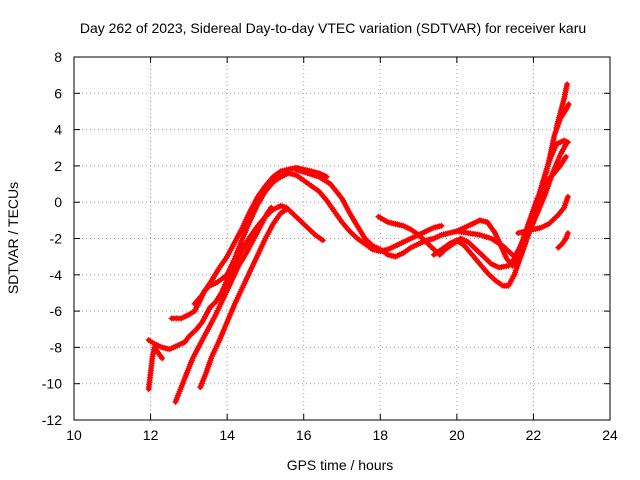 Image resolution: width=640 pixels, height=480 pixels. What do you see at coordinates (457, 435) in the screenshot?
I see `x-tick-label: 20` at bounding box center [457, 435].